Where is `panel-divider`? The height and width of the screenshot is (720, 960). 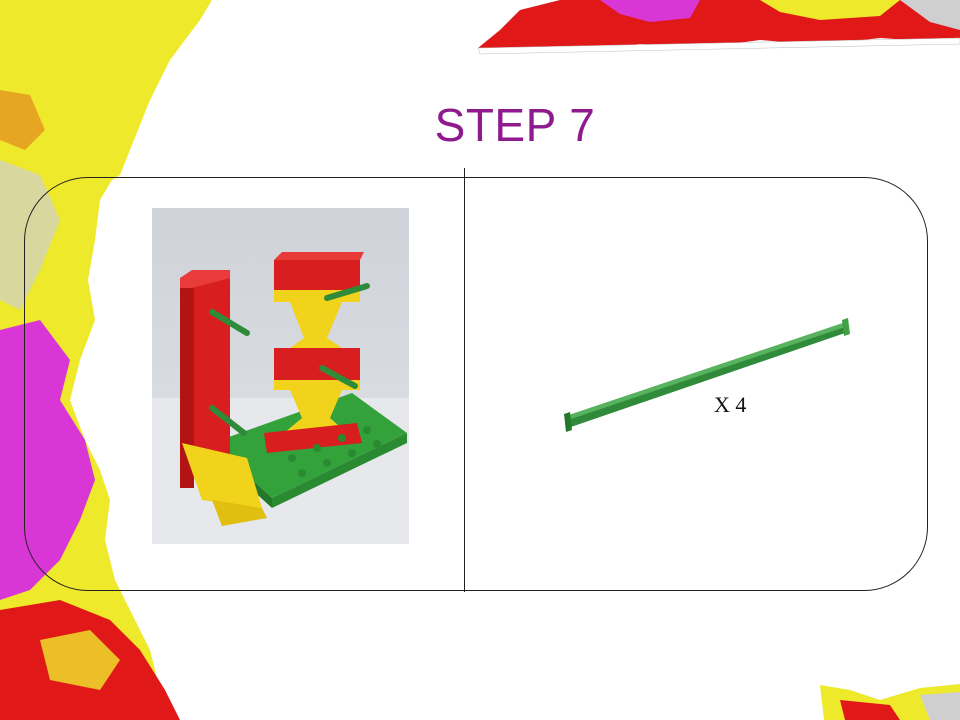
panel-divider is located at coordinates (464, 380).